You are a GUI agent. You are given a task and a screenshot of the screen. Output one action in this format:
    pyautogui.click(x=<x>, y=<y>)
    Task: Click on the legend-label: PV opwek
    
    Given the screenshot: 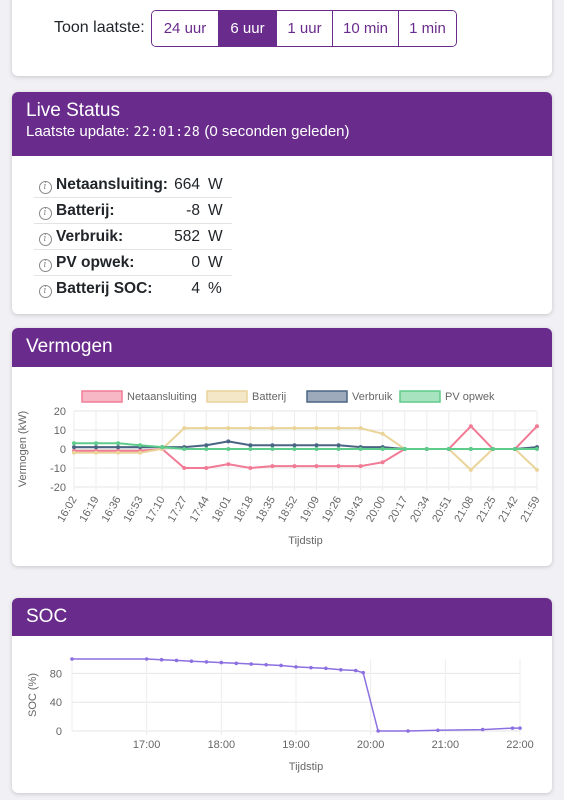 What is the action you would take?
    pyautogui.click(x=470, y=397)
    